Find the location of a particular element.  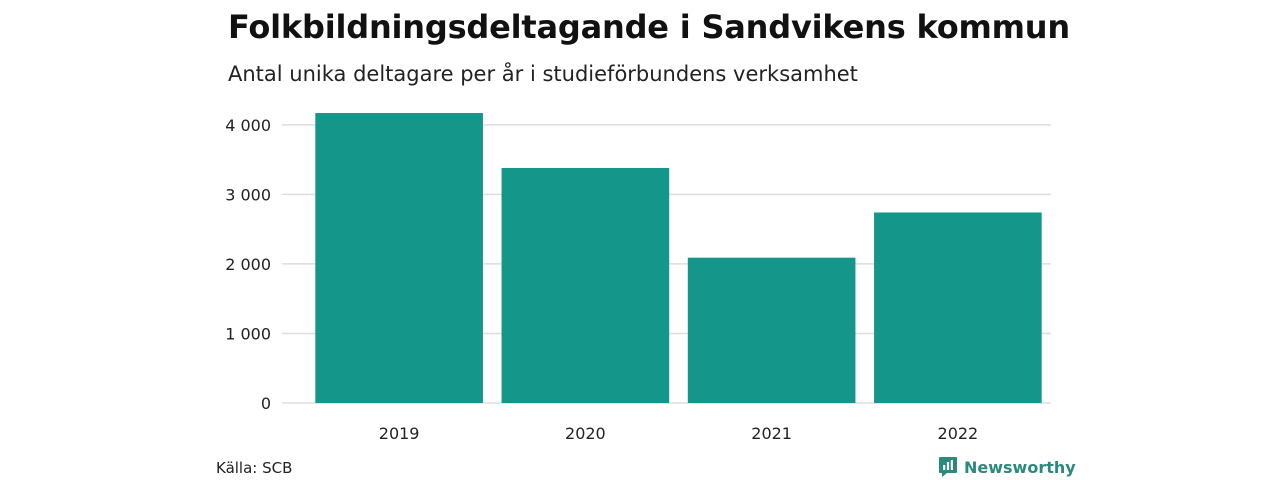

bar-2022 is located at coordinates (958, 307).